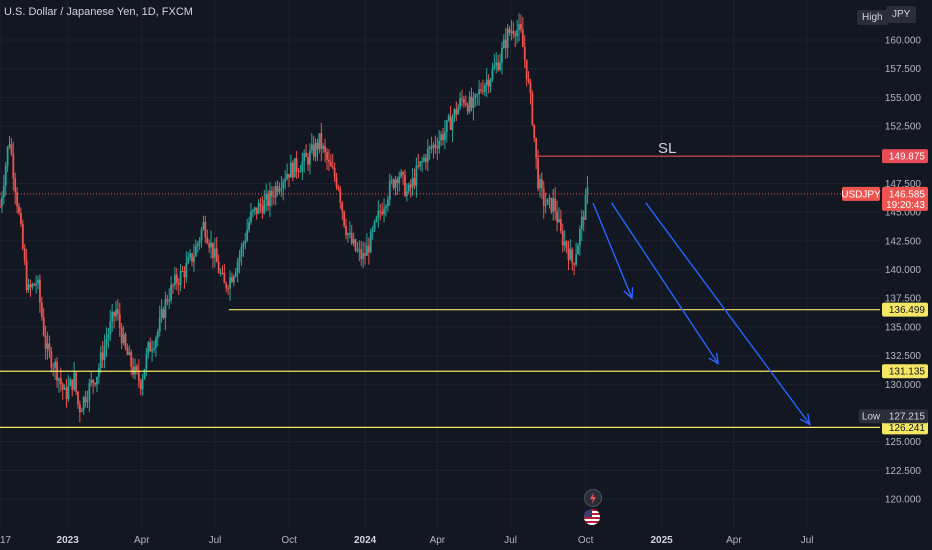 The height and width of the screenshot is (550, 932). Describe the element at coordinates (901, 14) in the screenshot. I see `currency-badge: JPY` at that location.